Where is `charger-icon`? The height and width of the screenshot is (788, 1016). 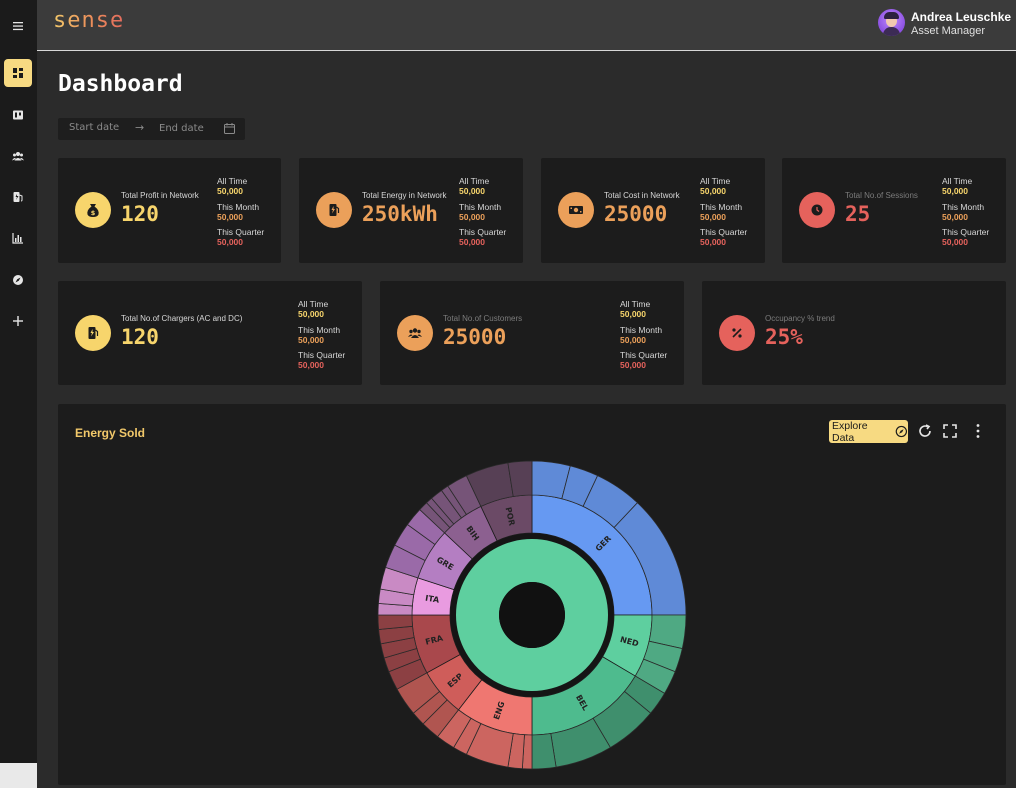
charger-icon is located at coordinates (93, 333).